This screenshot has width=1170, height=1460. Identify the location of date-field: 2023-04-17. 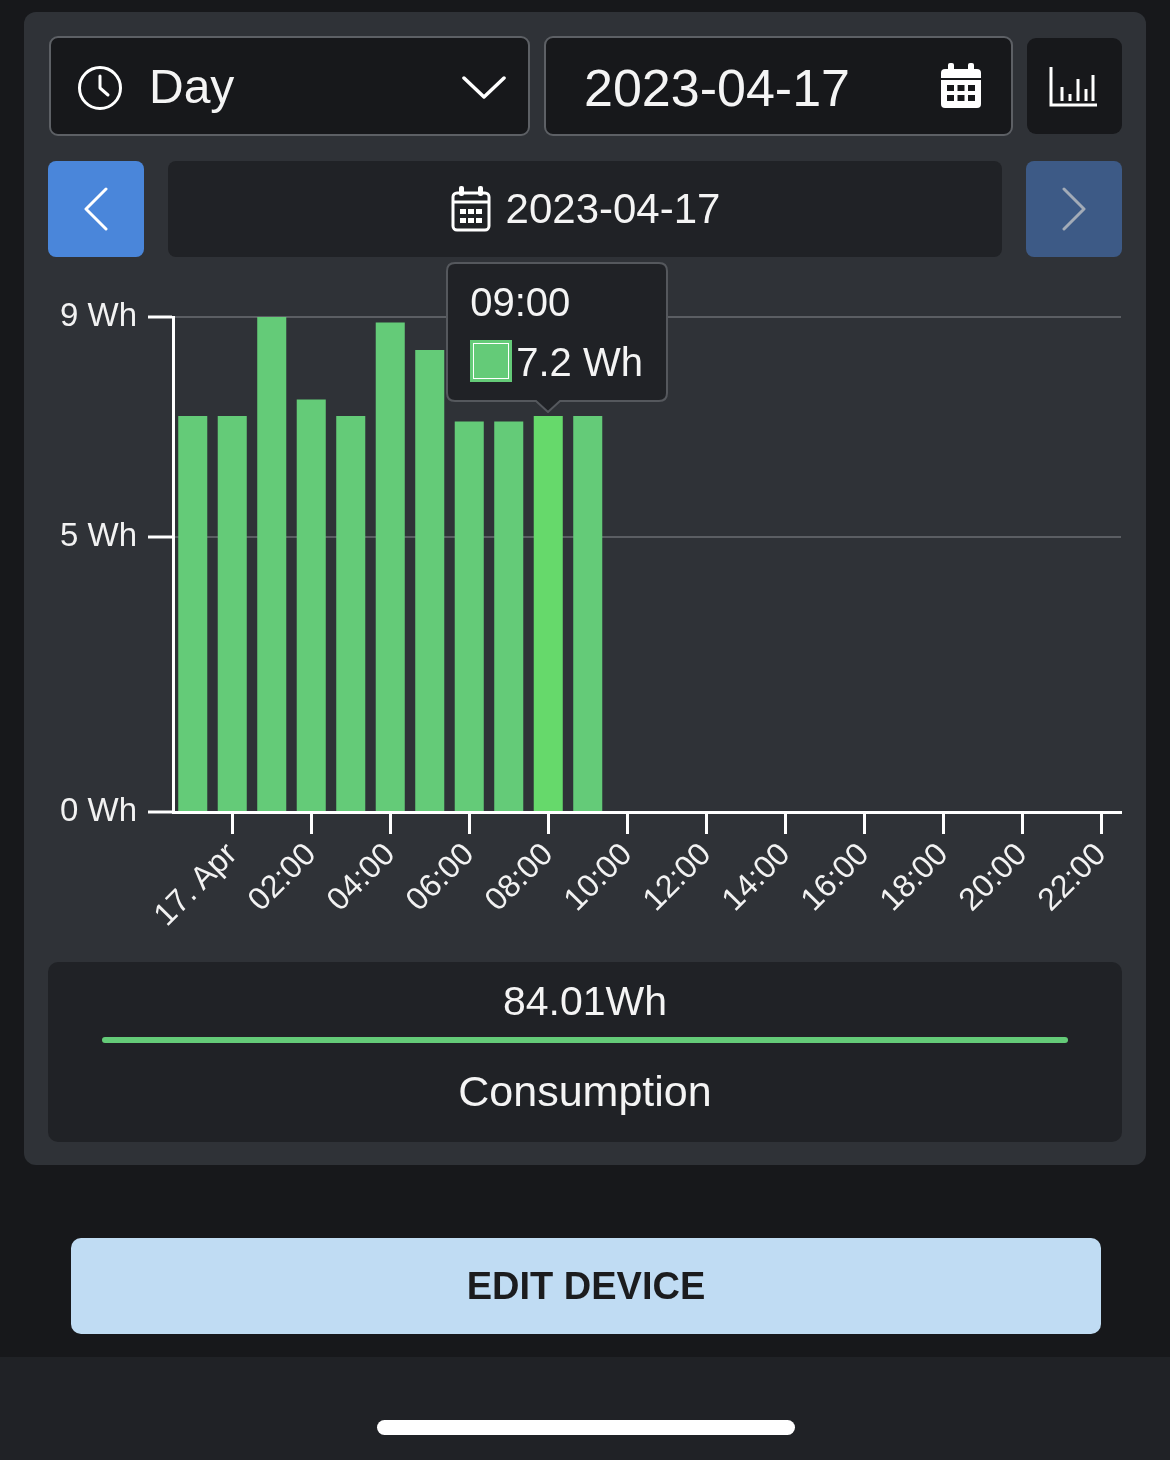
(778, 86).